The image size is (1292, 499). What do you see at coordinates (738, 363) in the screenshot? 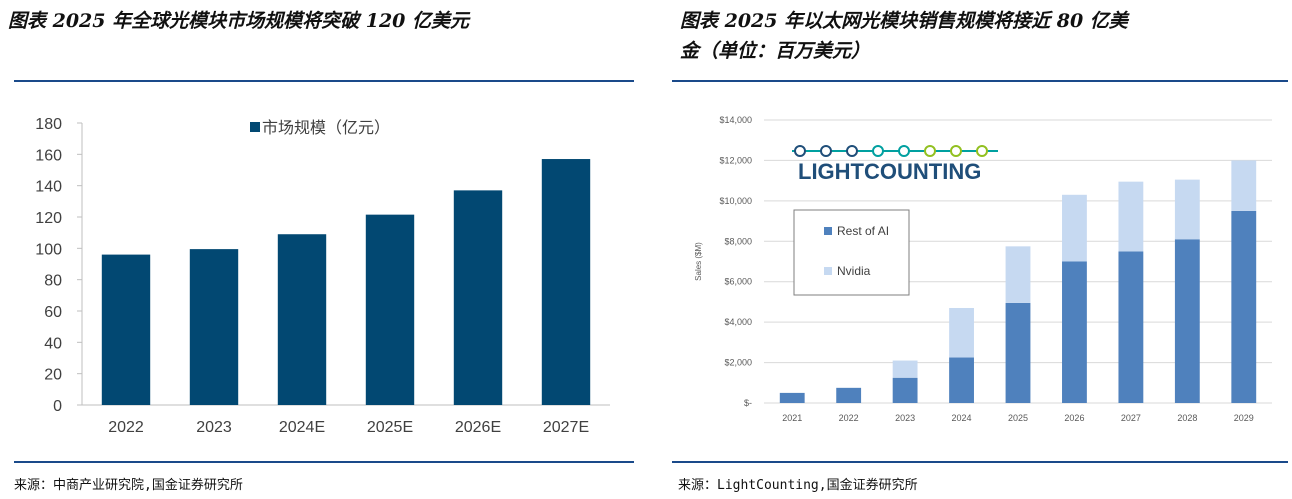
I see `y-tick-label: $2,000` at bounding box center [738, 363].